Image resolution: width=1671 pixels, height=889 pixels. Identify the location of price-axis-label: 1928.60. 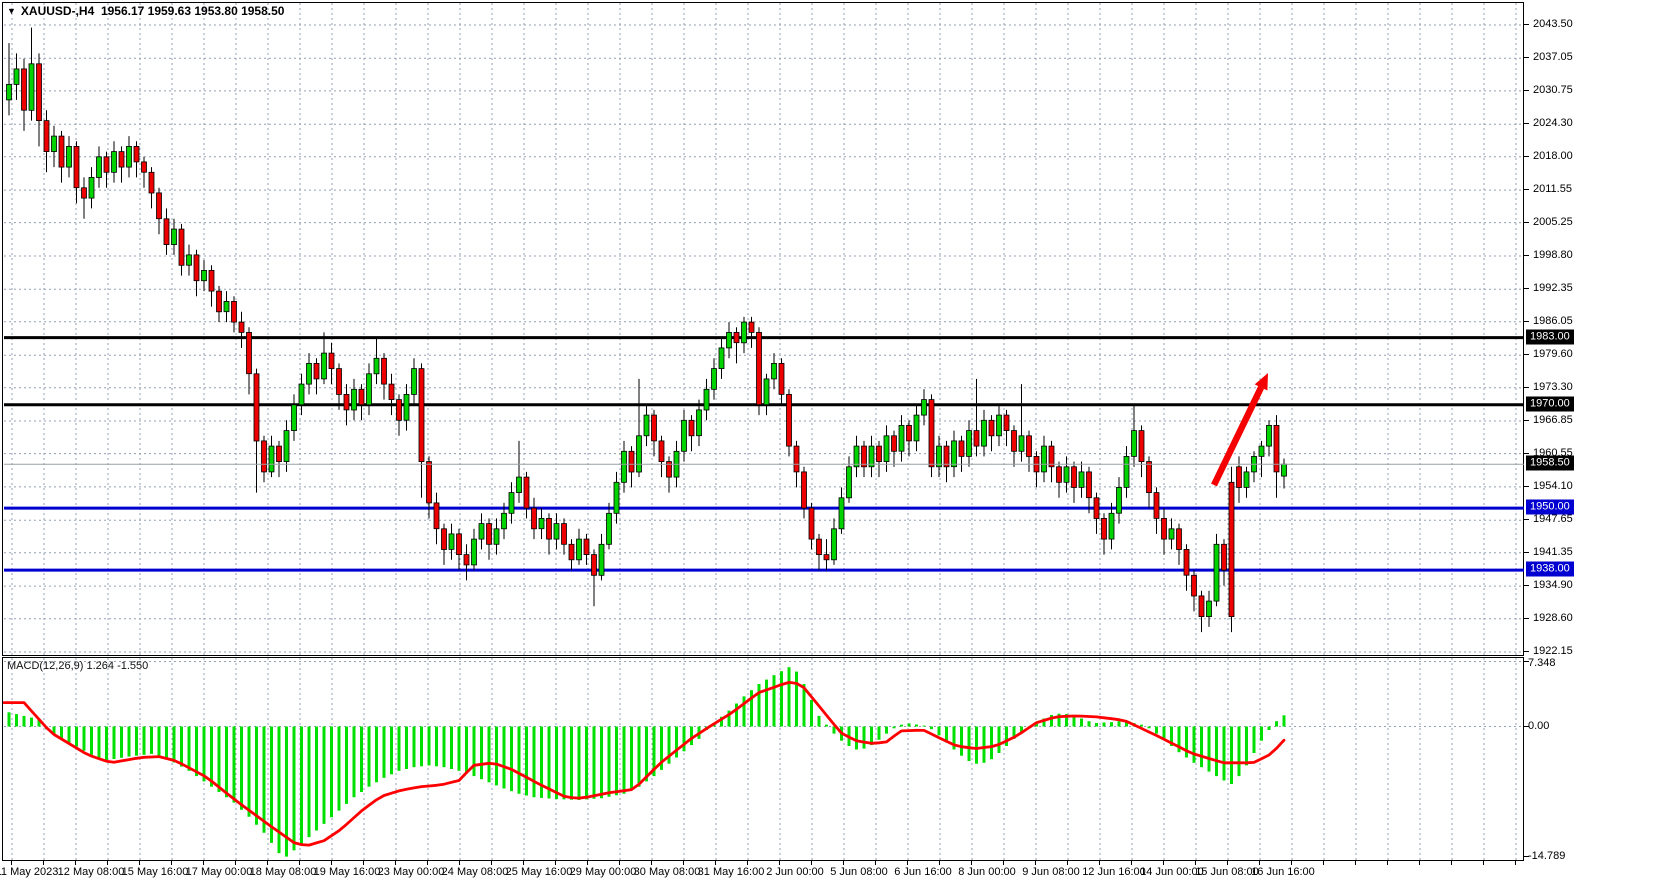
(1553, 617).